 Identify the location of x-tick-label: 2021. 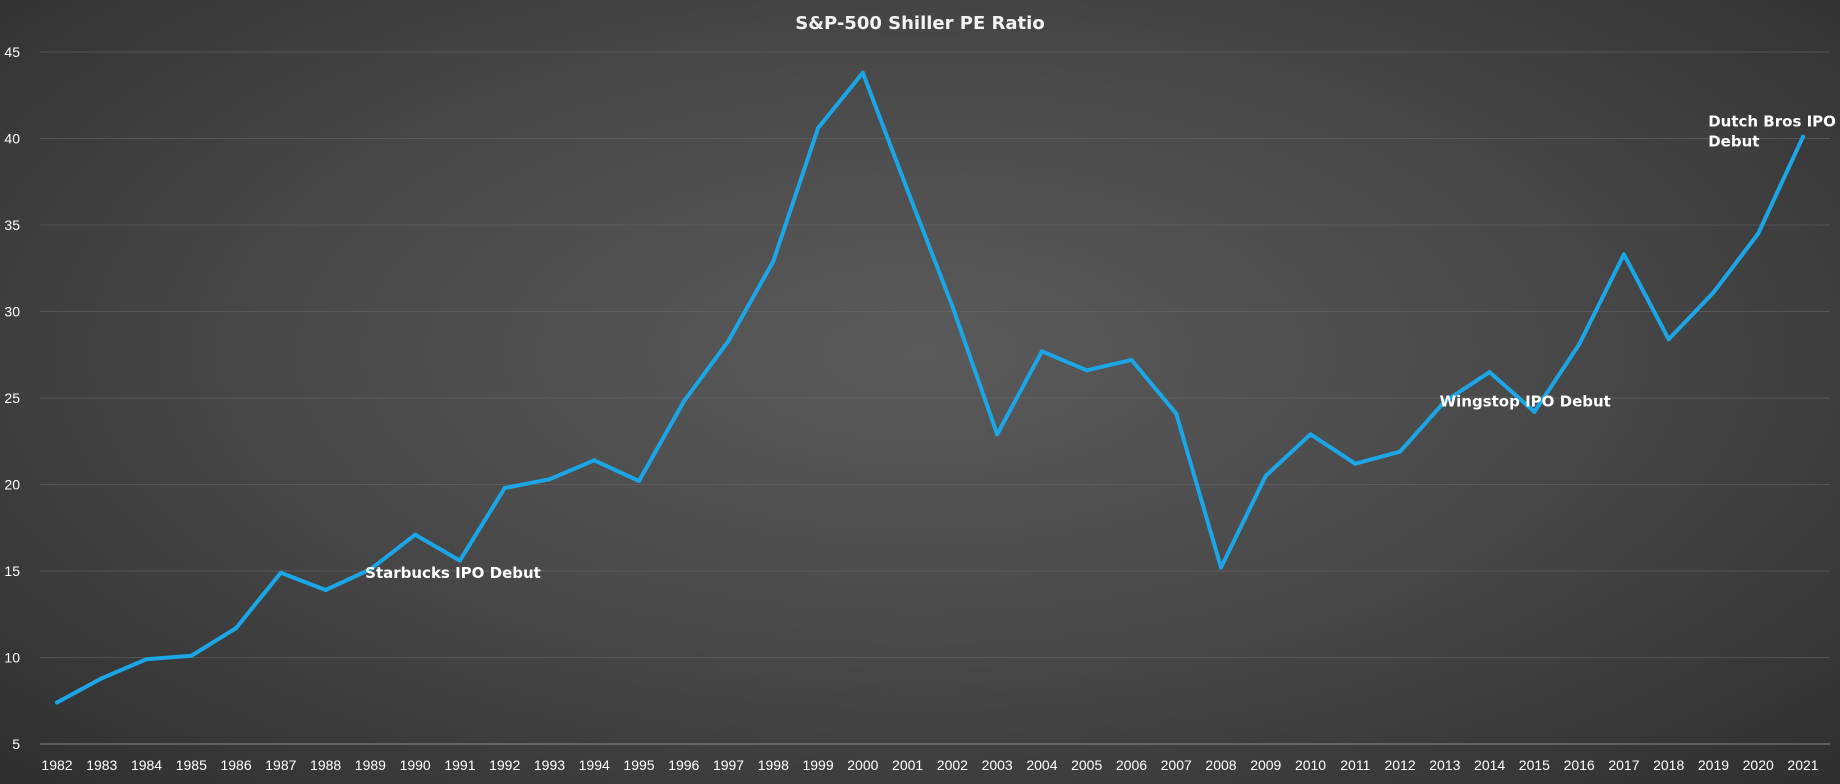
(1802, 765).